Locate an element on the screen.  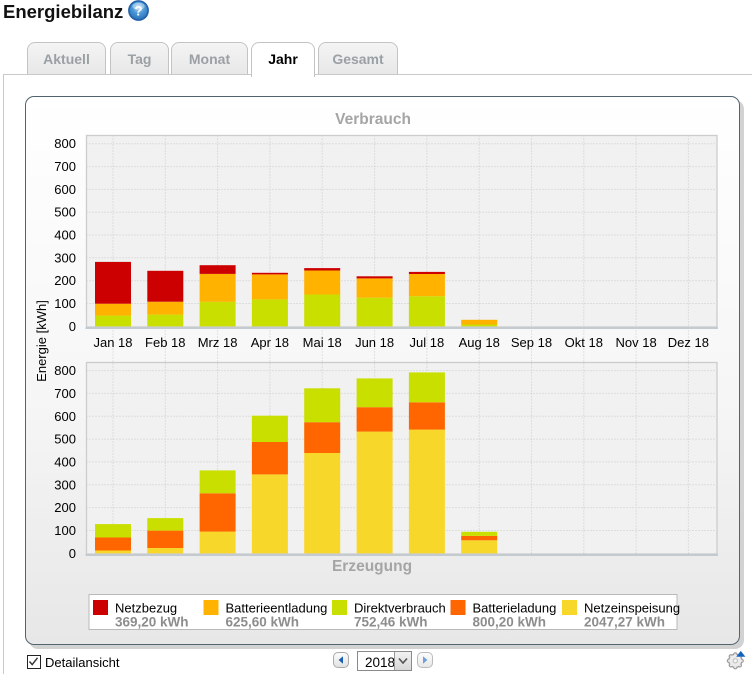
svg-text: Jun 18 is located at coordinates (374, 342).